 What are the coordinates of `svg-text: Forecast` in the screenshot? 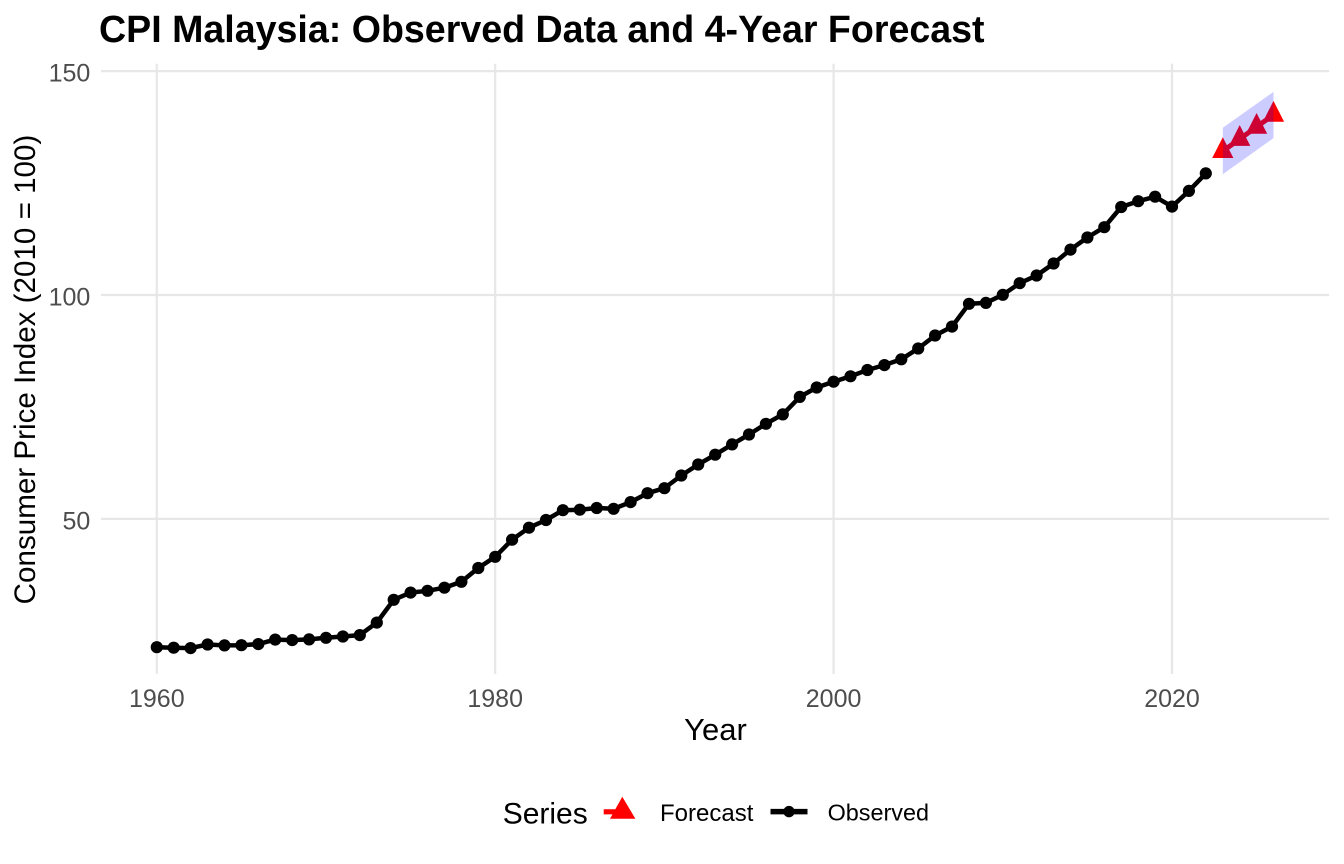 It's located at (707, 813).